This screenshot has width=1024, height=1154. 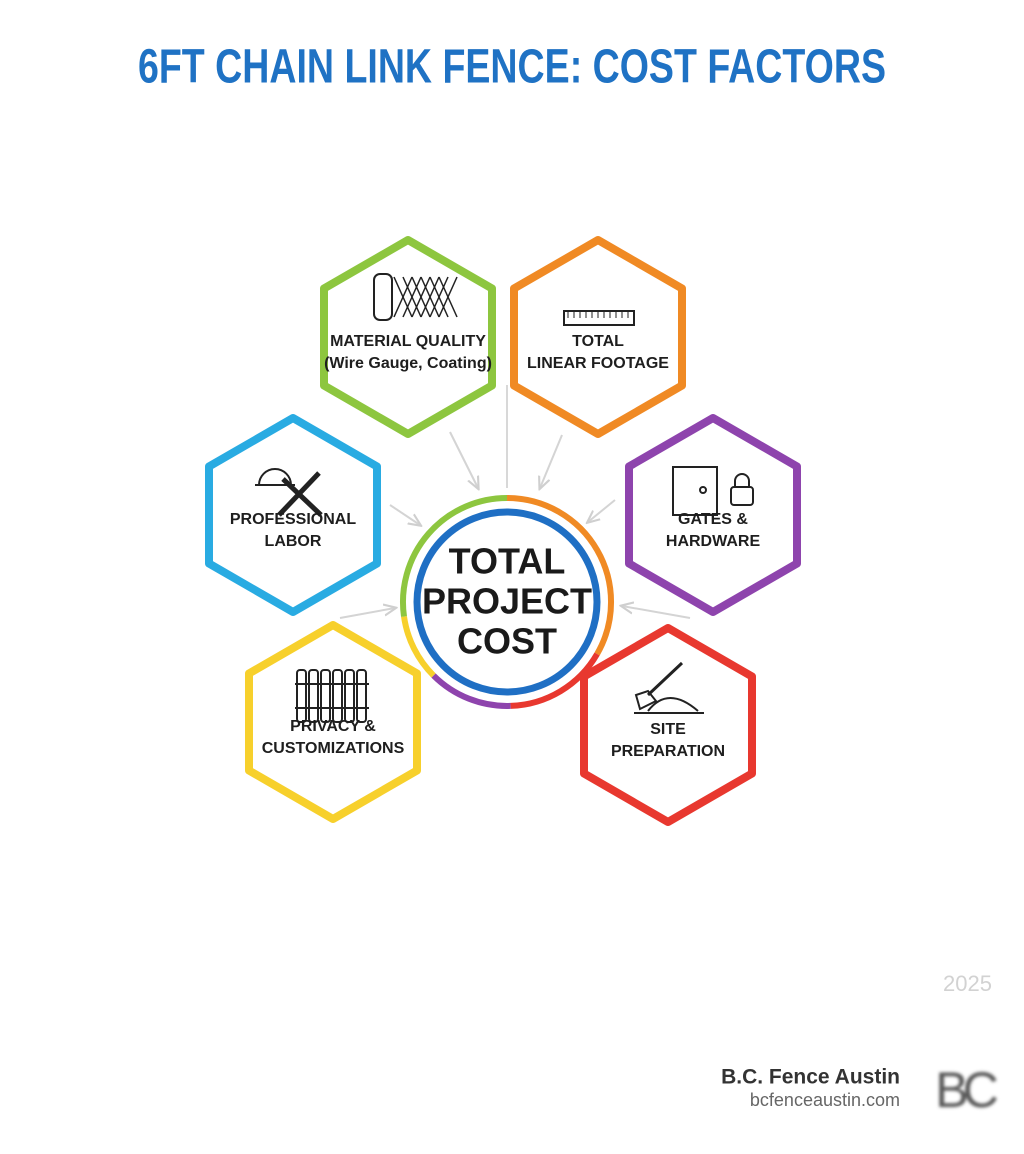 I want to click on factor-label: SITE, so click(x=668, y=729).